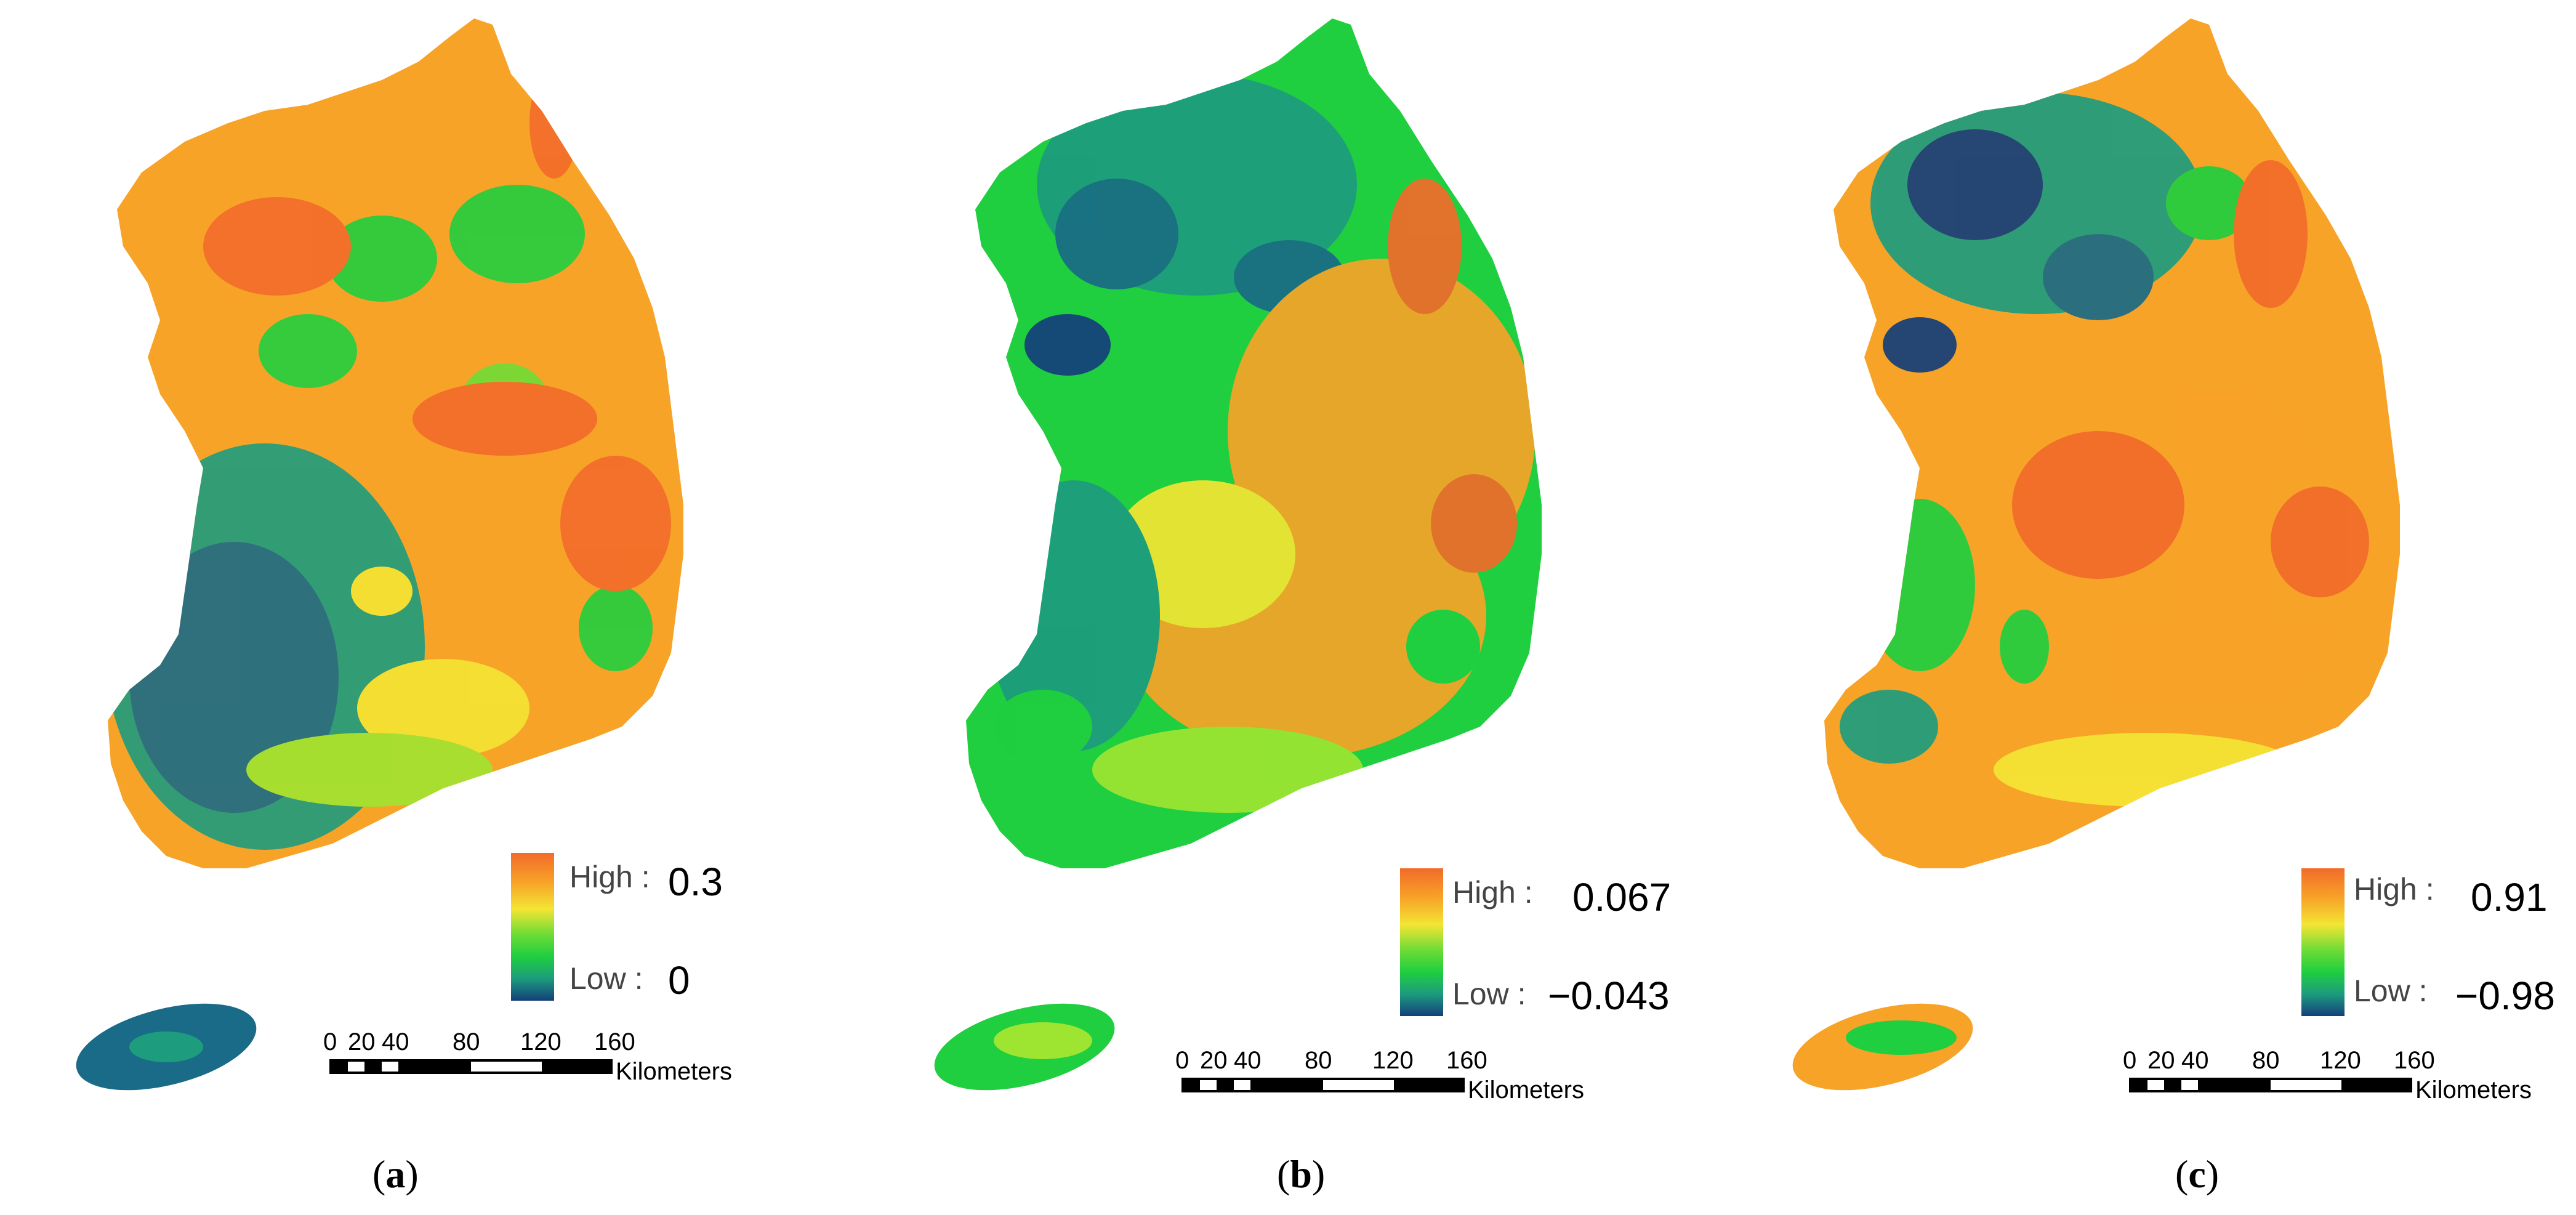  Describe the element at coordinates (1301, 1174) in the screenshot. I see `panel-caption-b: (b)` at that location.